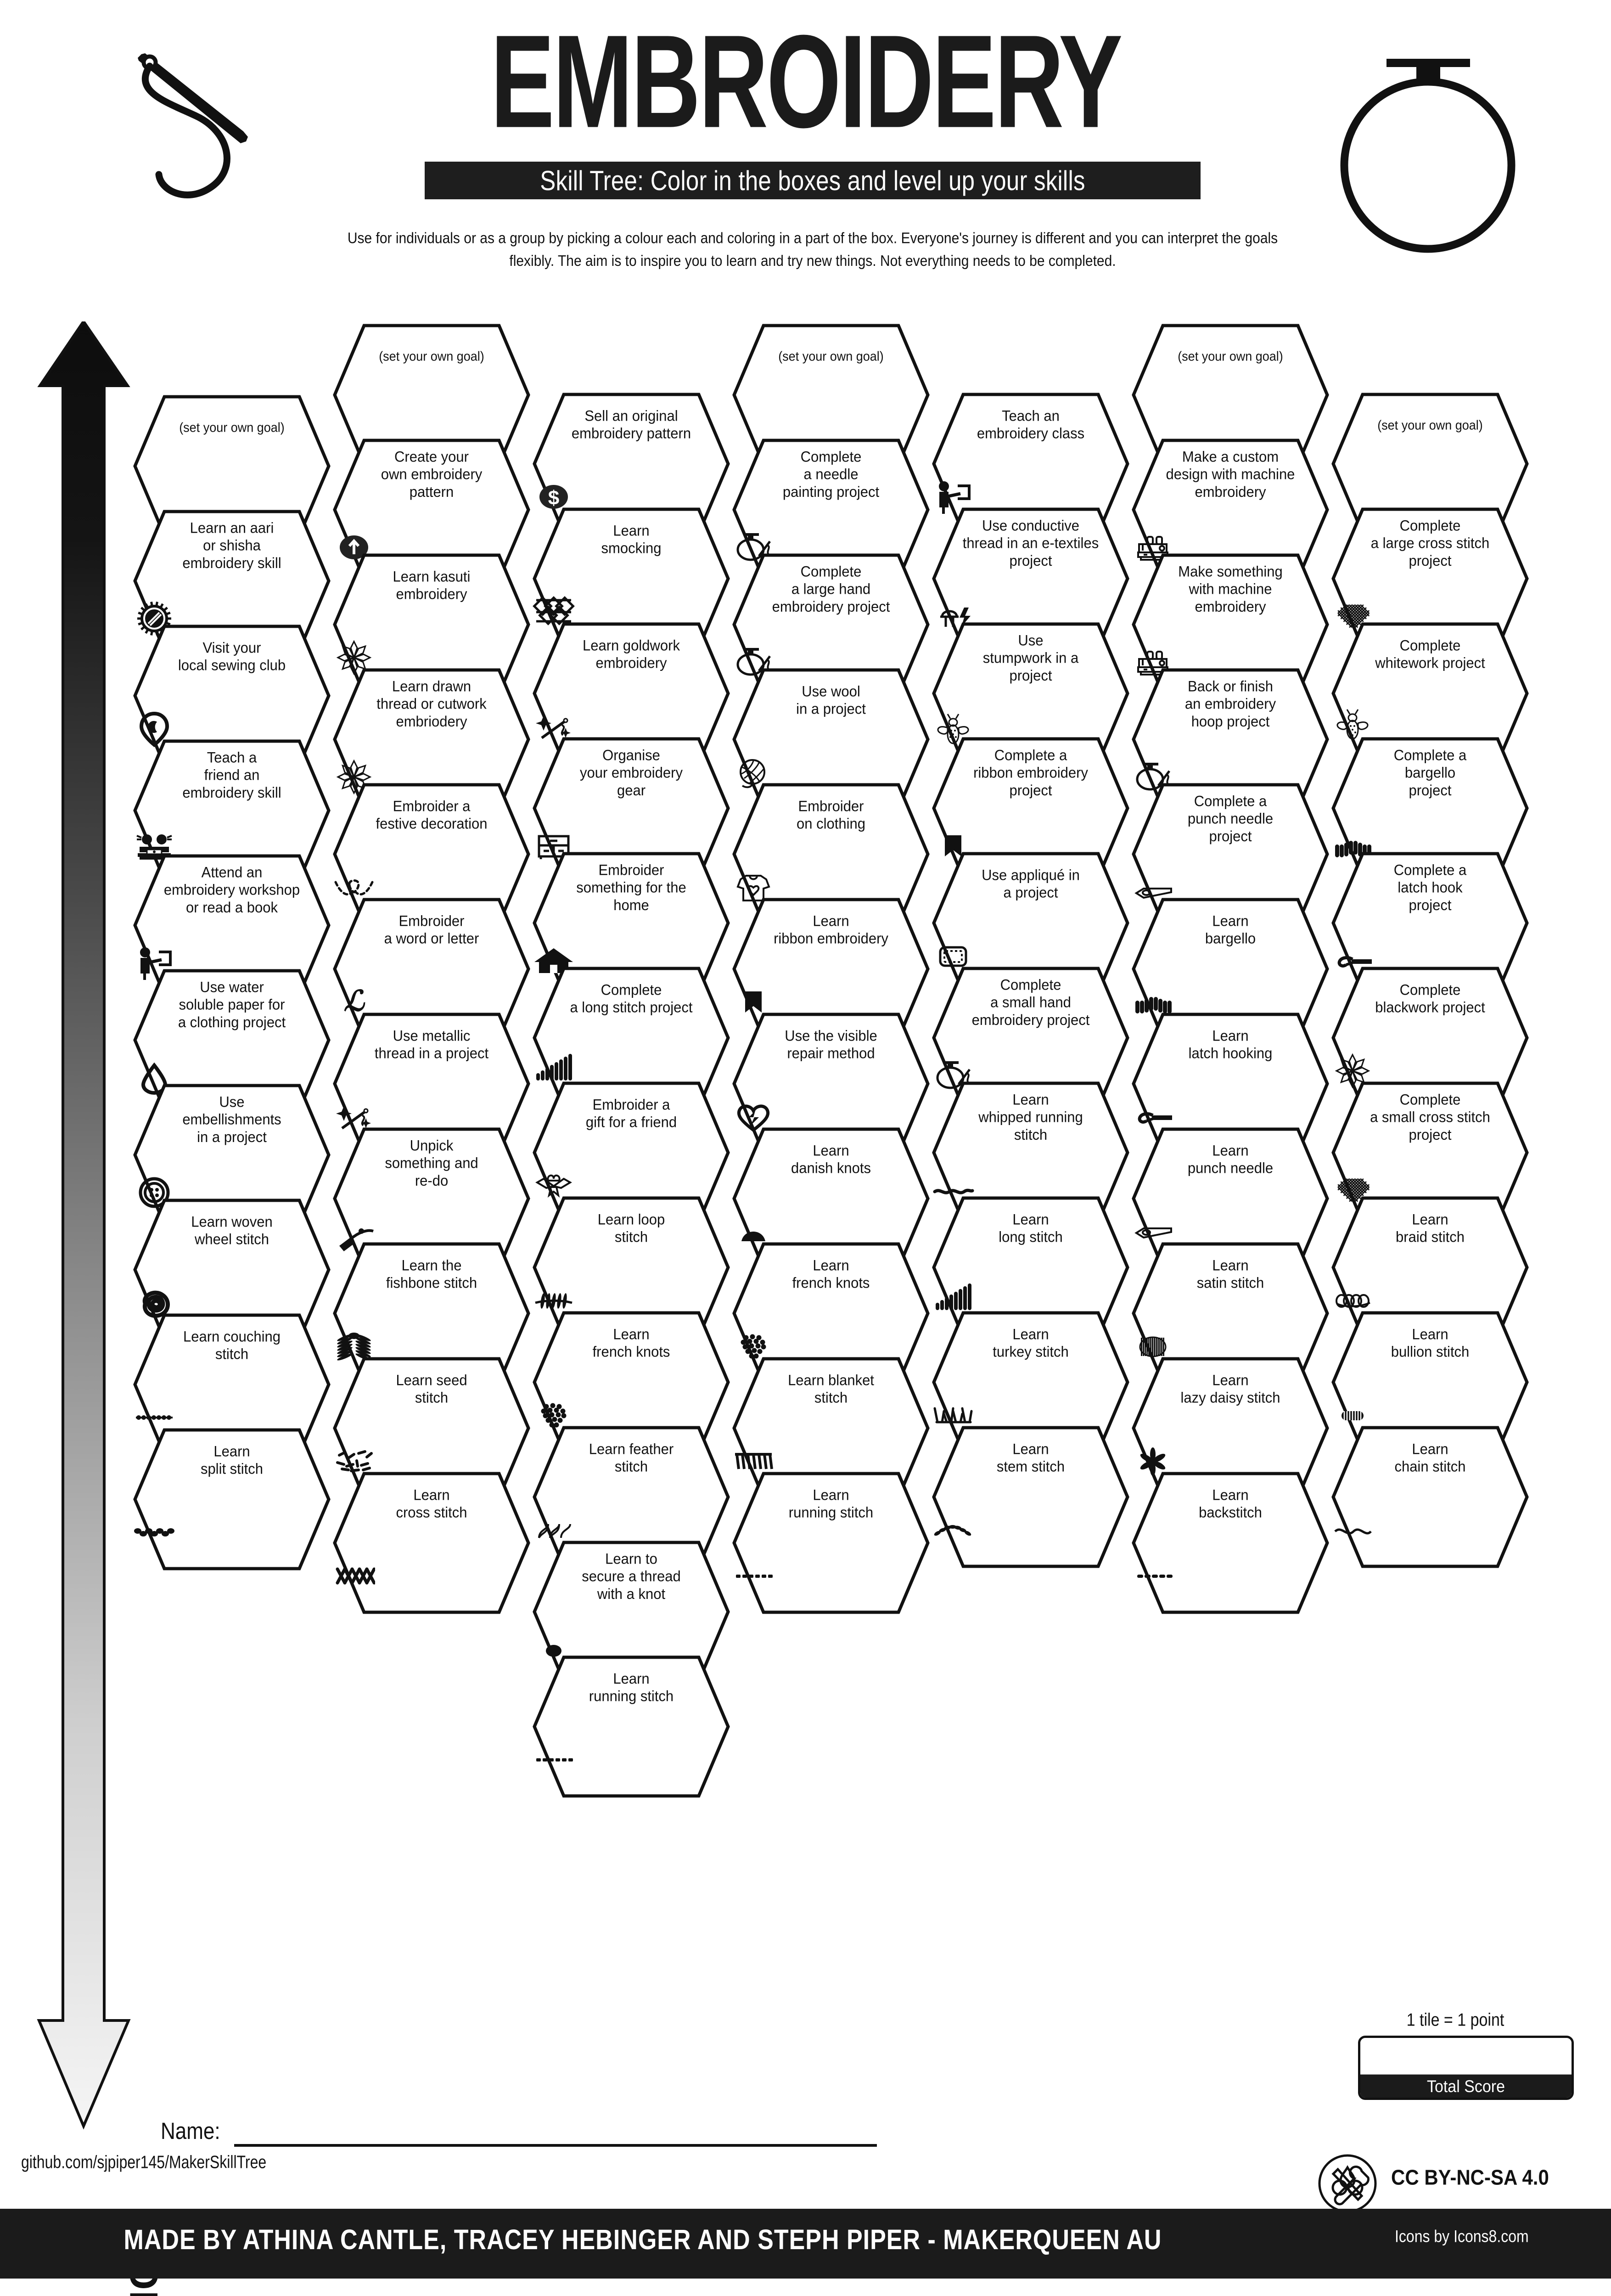 This screenshot has width=1611, height=2296. I want to click on embroidery-hoop-icon, so click(1428, 147).